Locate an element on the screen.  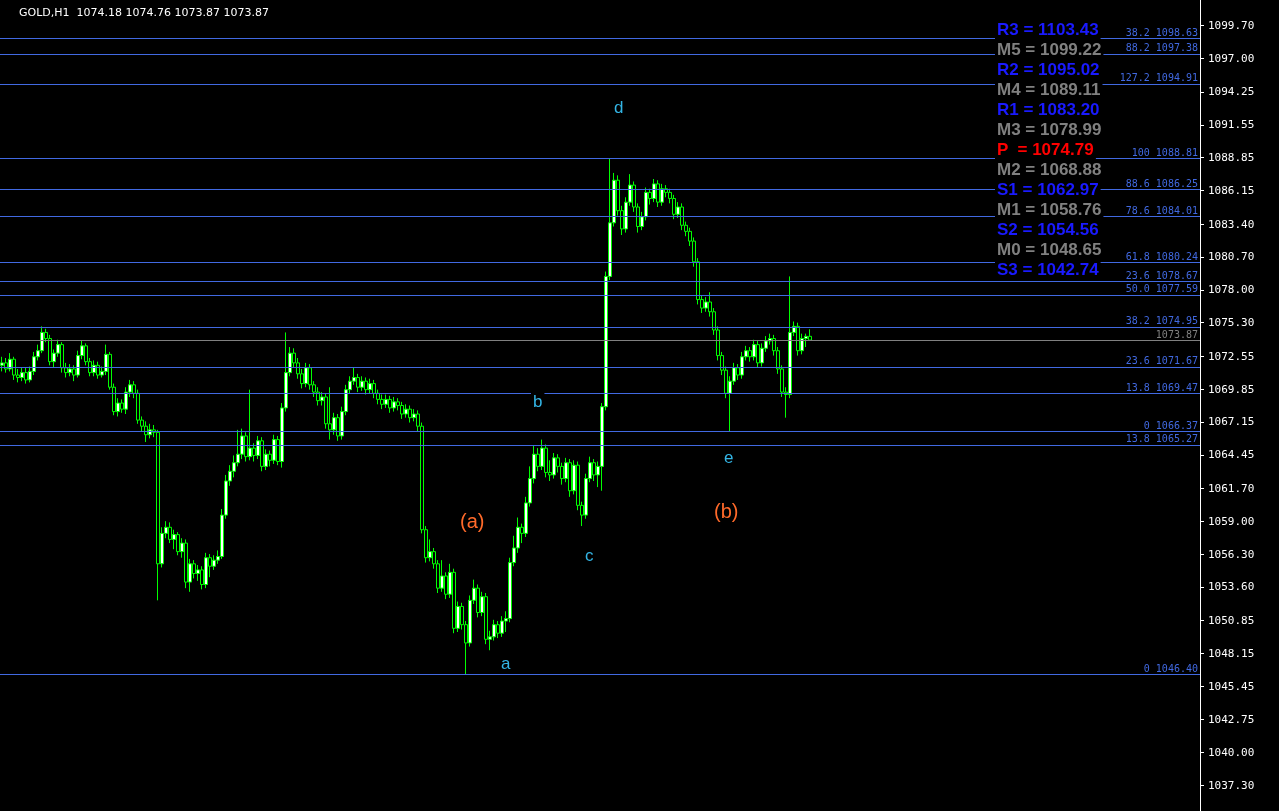
ref-line-label: 0 1046.40 is located at coordinates (1170, 669).